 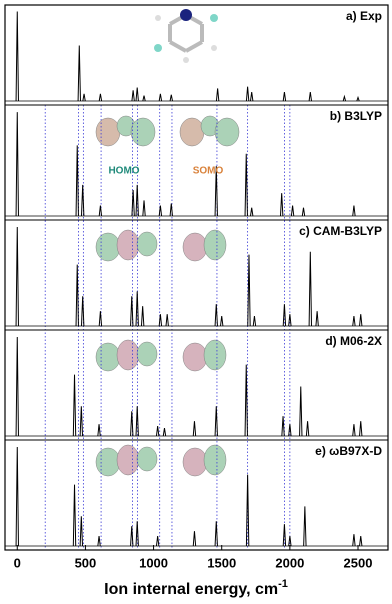 I want to click on x-tick-label: 1000, so click(x=153, y=562).